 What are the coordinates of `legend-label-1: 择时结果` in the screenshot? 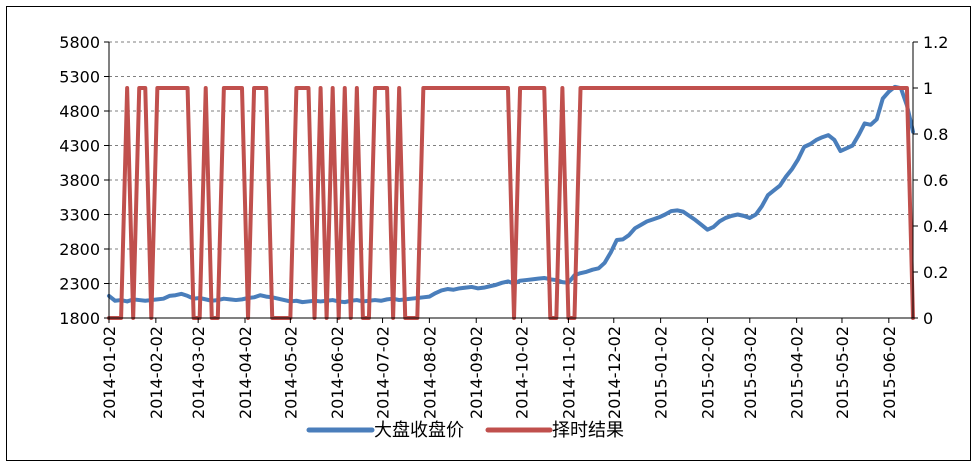 It's located at (588, 430).